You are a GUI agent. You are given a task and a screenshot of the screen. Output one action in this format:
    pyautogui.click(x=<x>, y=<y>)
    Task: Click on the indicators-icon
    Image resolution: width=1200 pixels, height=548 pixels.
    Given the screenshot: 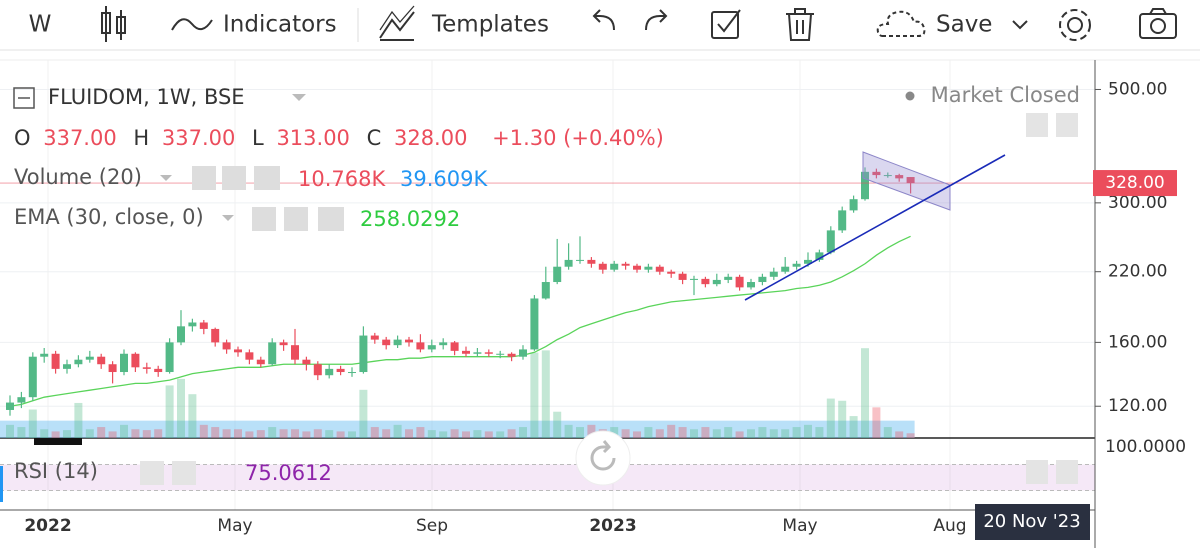 What is the action you would take?
    pyautogui.click(x=192, y=24)
    